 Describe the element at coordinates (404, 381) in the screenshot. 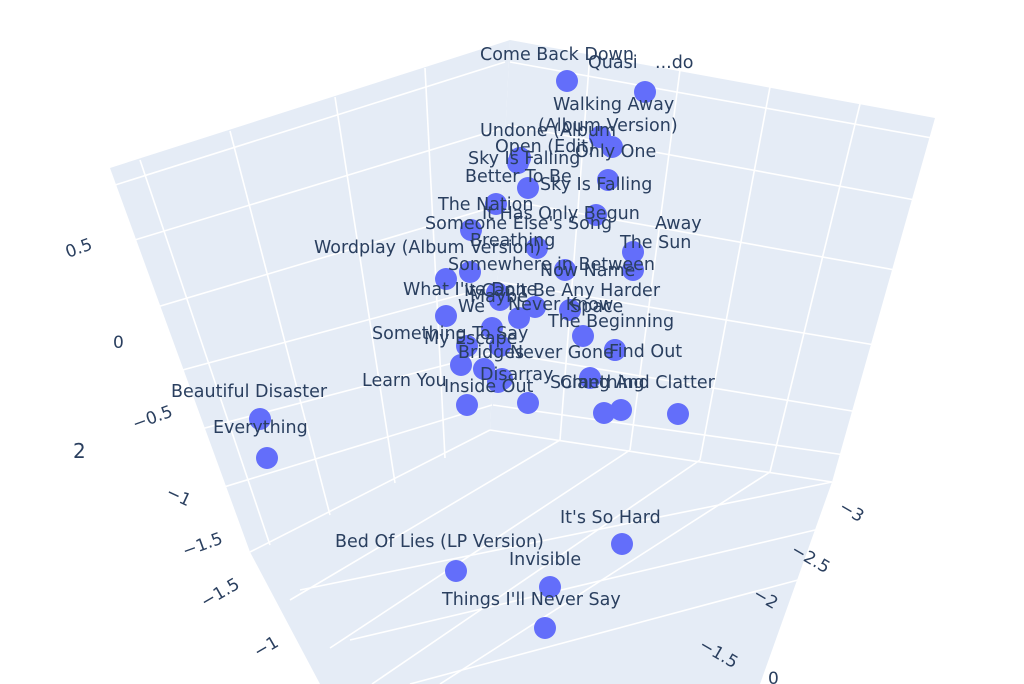

I see `point-label: Learn You` at that location.